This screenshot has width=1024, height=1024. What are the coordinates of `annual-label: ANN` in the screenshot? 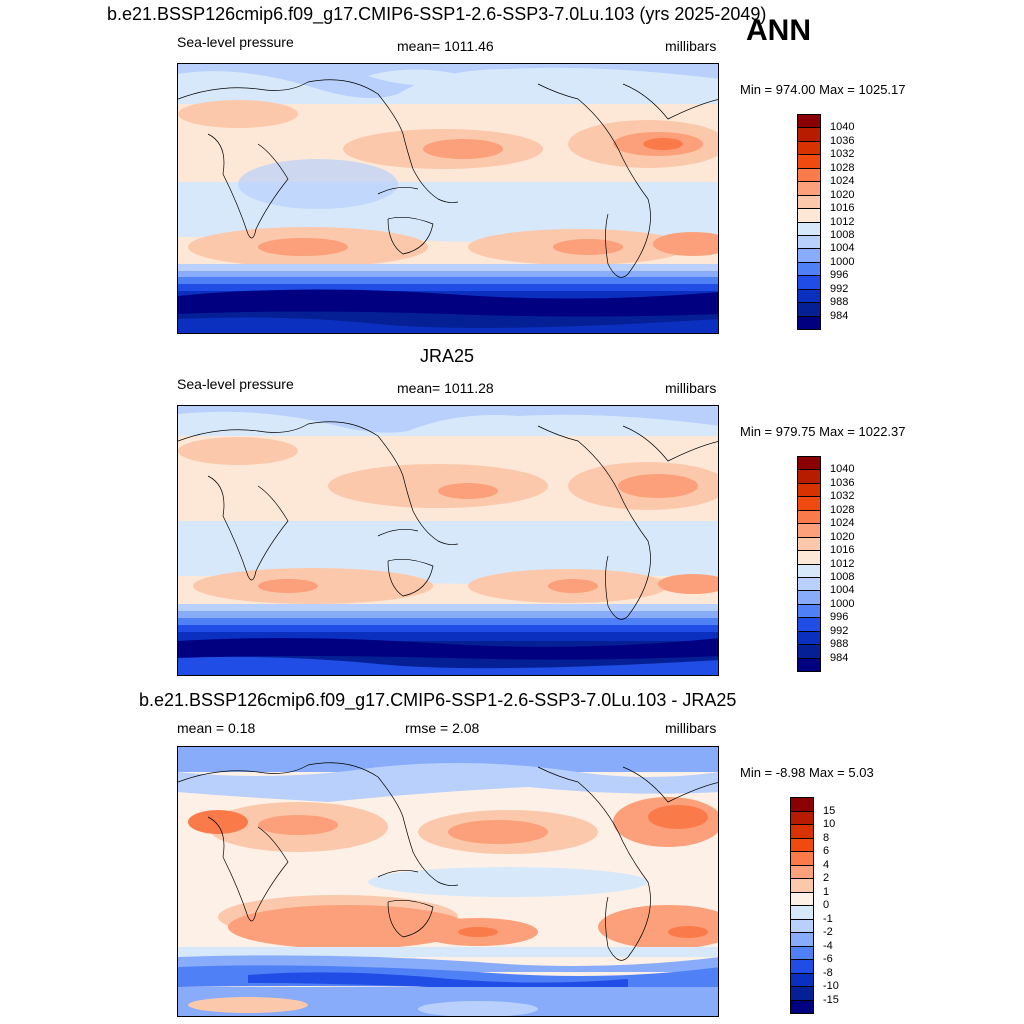 It's located at (778, 30).